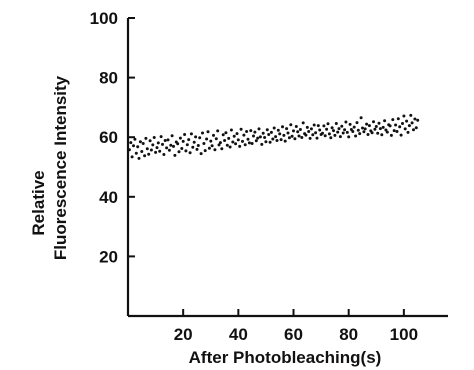 The image size is (474, 370). Describe the element at coordinates (348, 334) in the screenshot. I see `x-tick-label: 80` at that location.